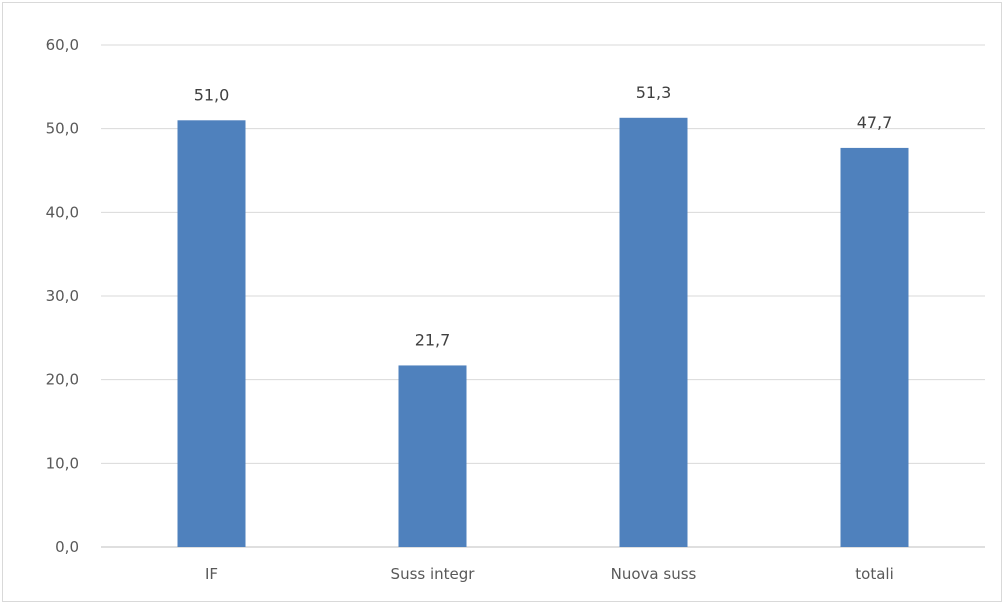 Image resolution: width=1005 pixels, height=605 pixels. What do you see at coordinates (433, 574) in the screenshot?
I see `x-category-label: Suss integr` at bounding box center [433, 574].